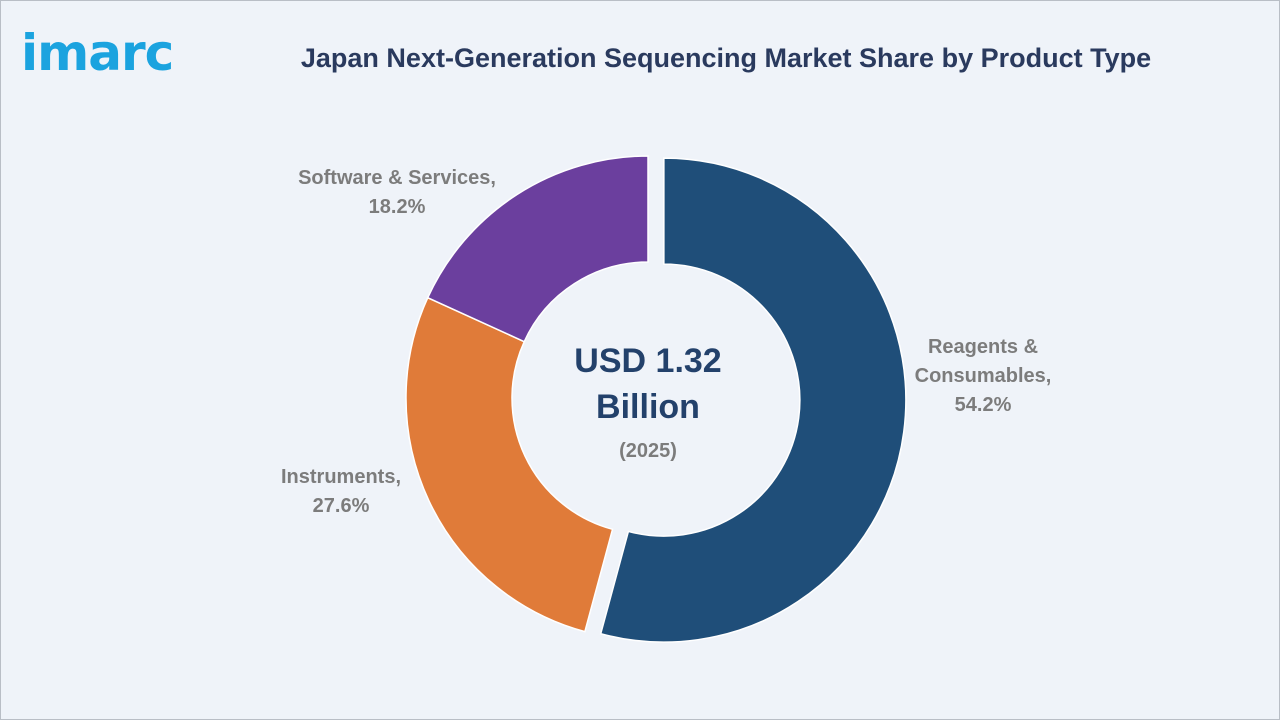 Image resolution: width=1280 pixels, height=720 pixels. What do you see at coordinates (341, 491) in the screenshot?
I see `slice-label-instruments: Instruments, 27.6%` at bounding box center [341, 491].